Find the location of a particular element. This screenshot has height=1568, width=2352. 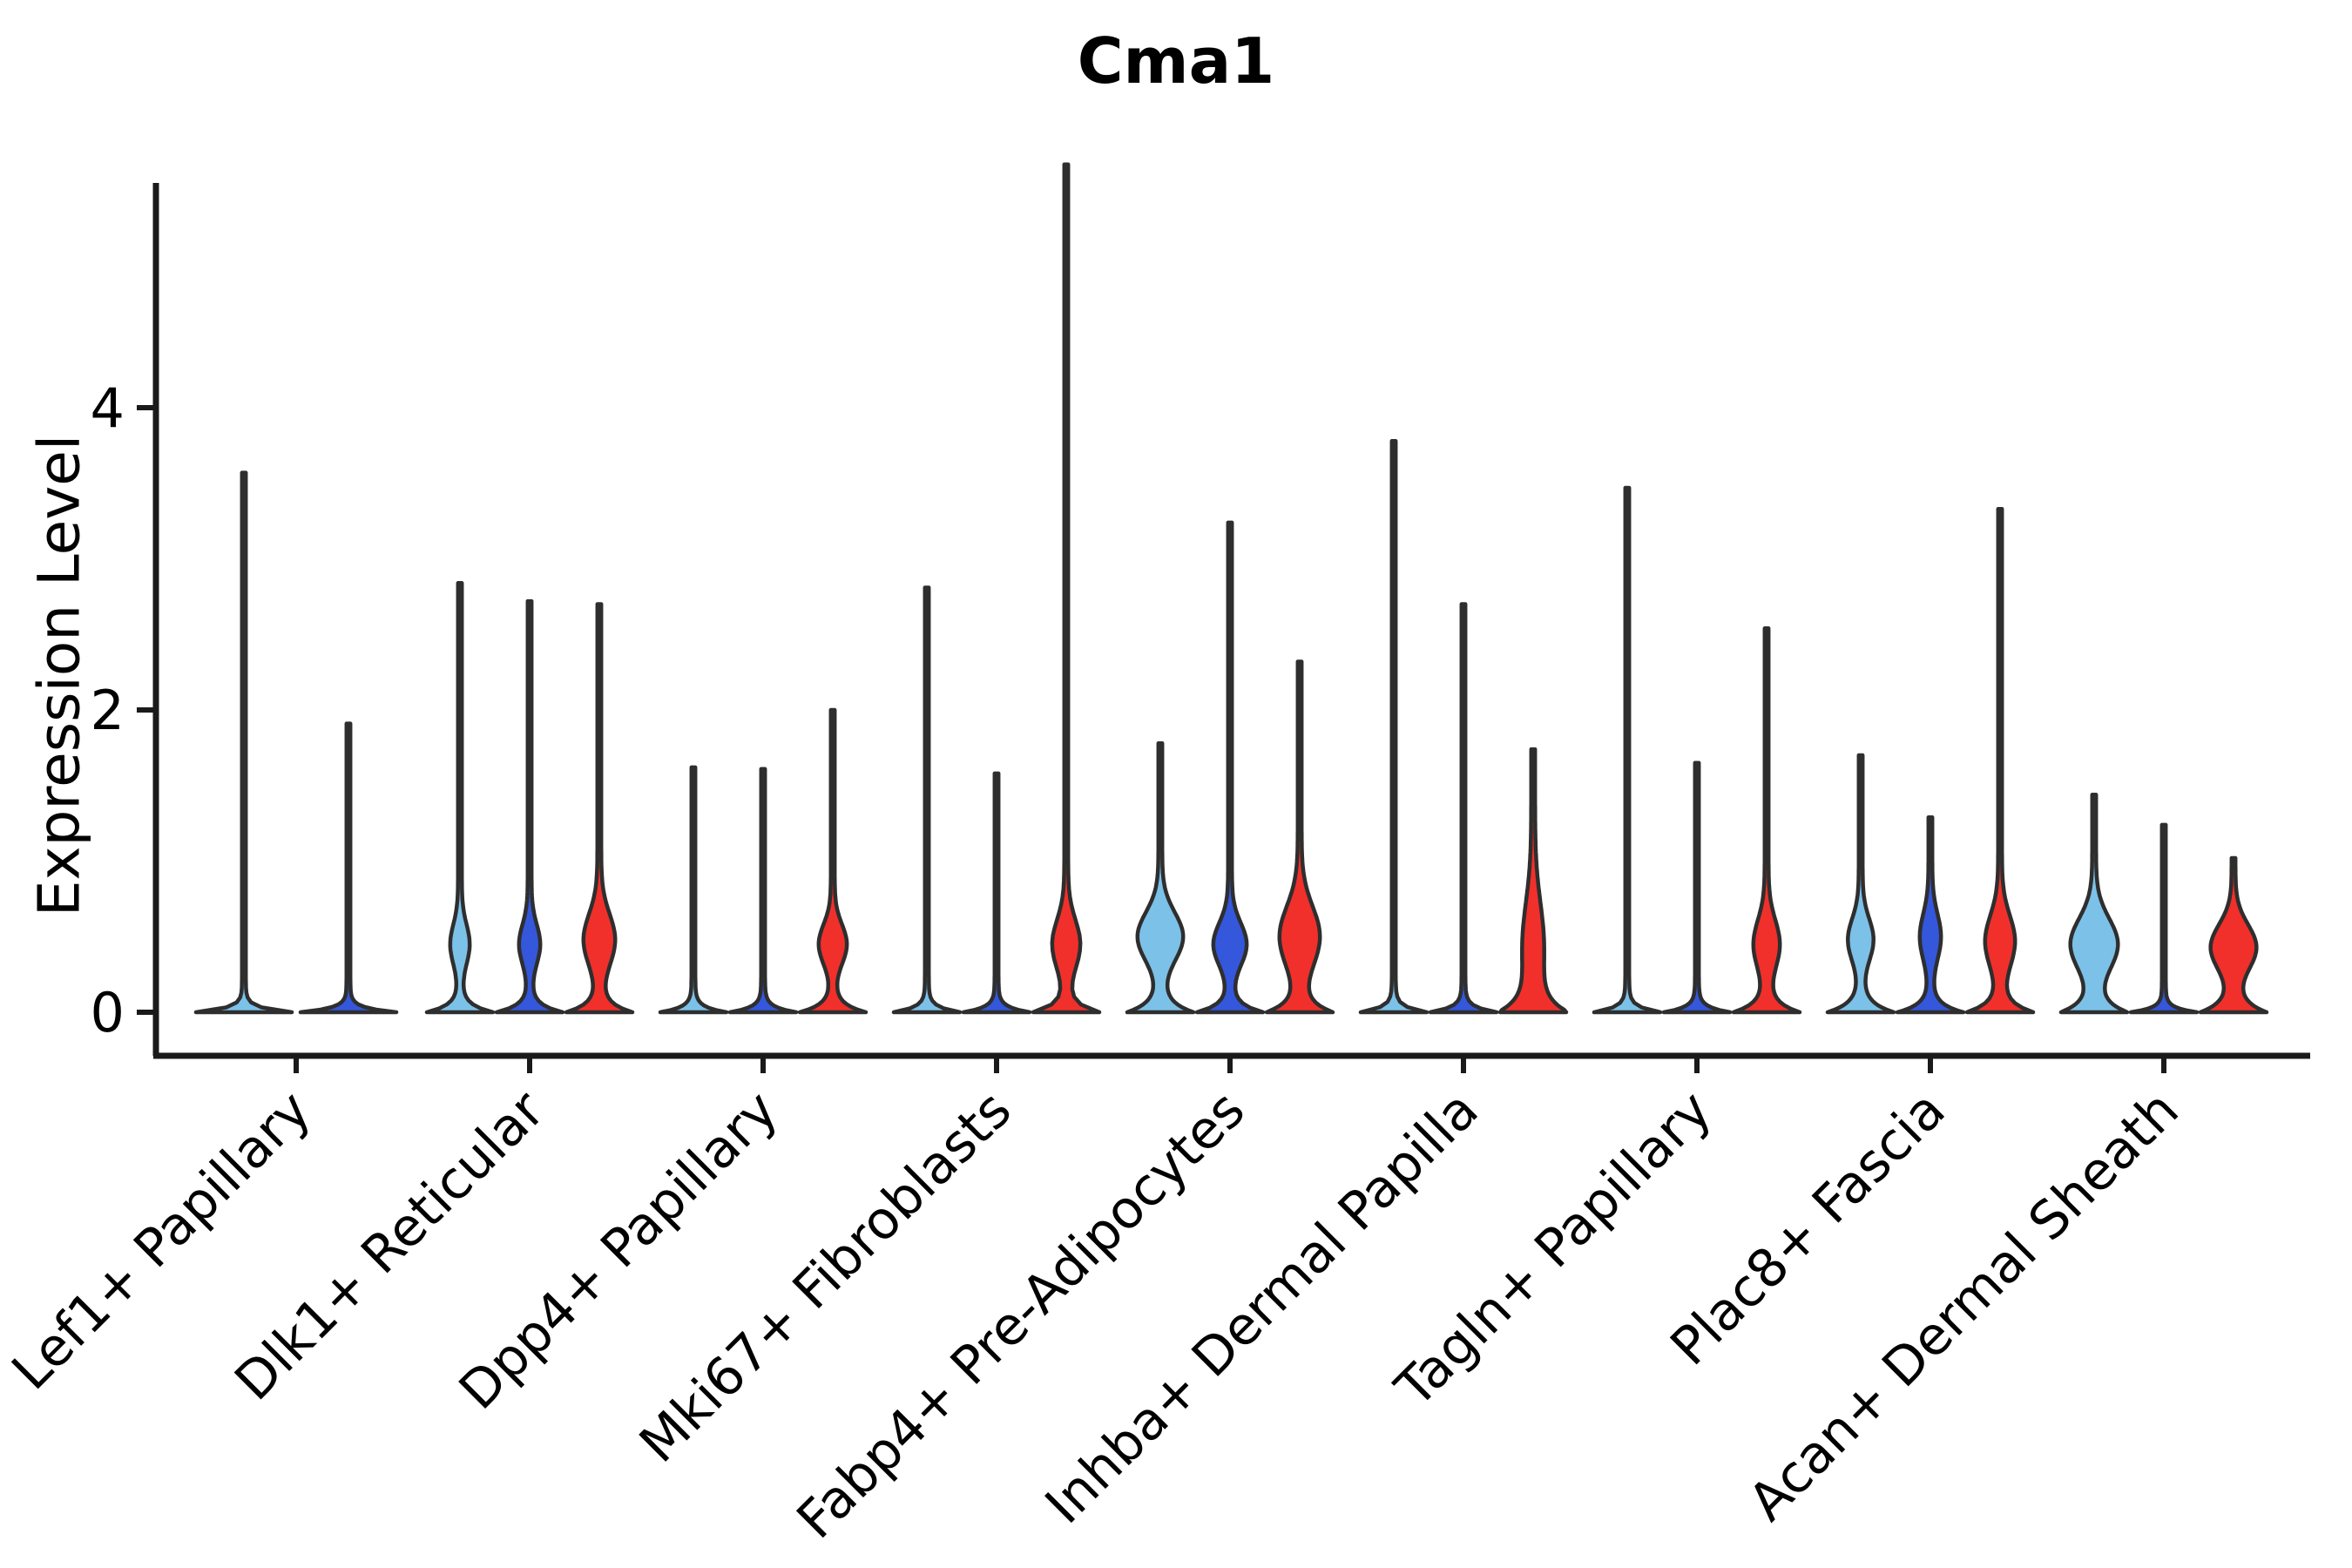

y-tick-label: 4 is located at coordinates (108, 408).